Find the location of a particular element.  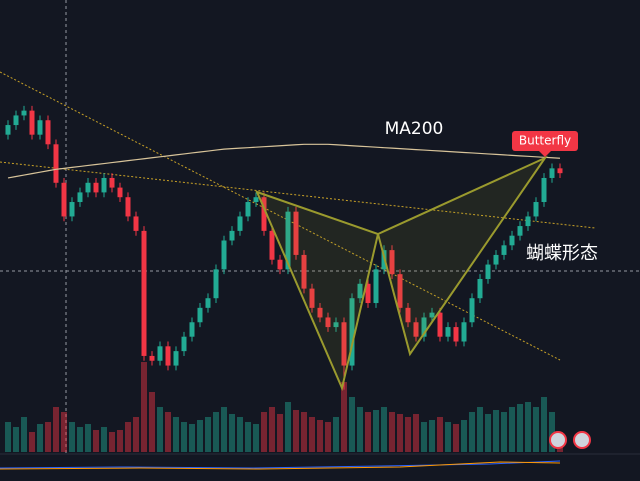

ma-label: MA200 is located at coordinates (414, 129).